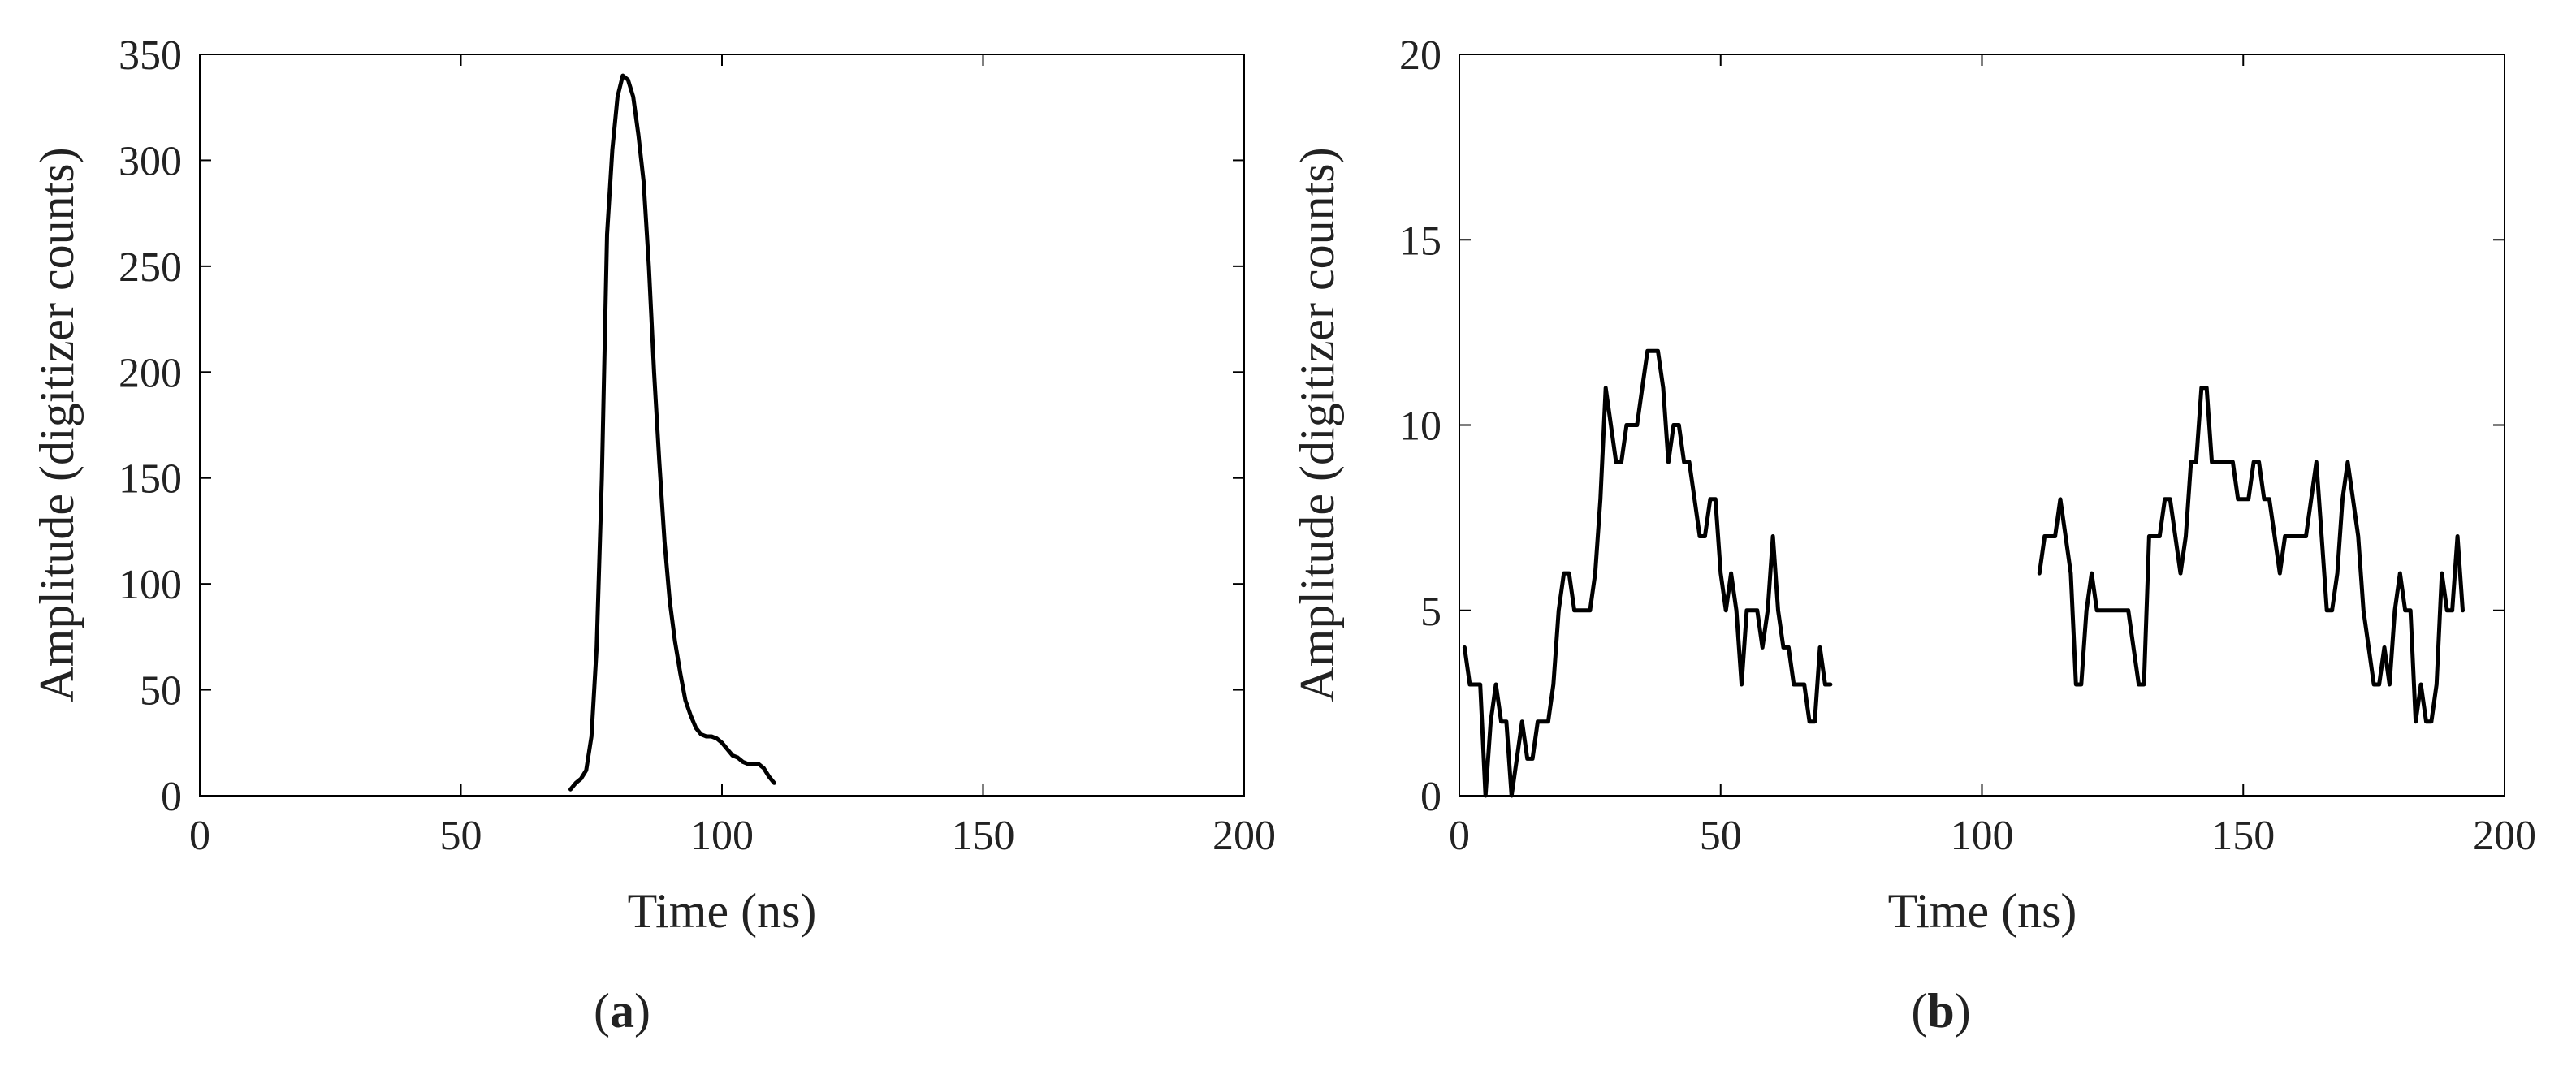 The height and width of the screenshot is (1075, 2576). Describe the element at coordinates (723, 911) in the screenshot. I see `x-axis-title-a: Time (ns)` at that location.